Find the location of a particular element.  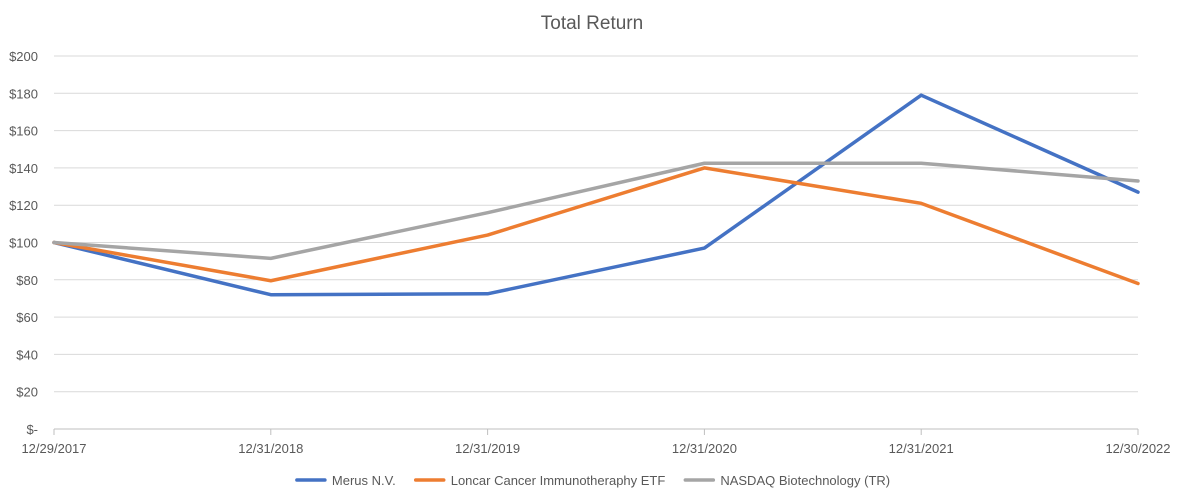

legend-item-0: Merus N.V. is located at coordinates (345, 480).